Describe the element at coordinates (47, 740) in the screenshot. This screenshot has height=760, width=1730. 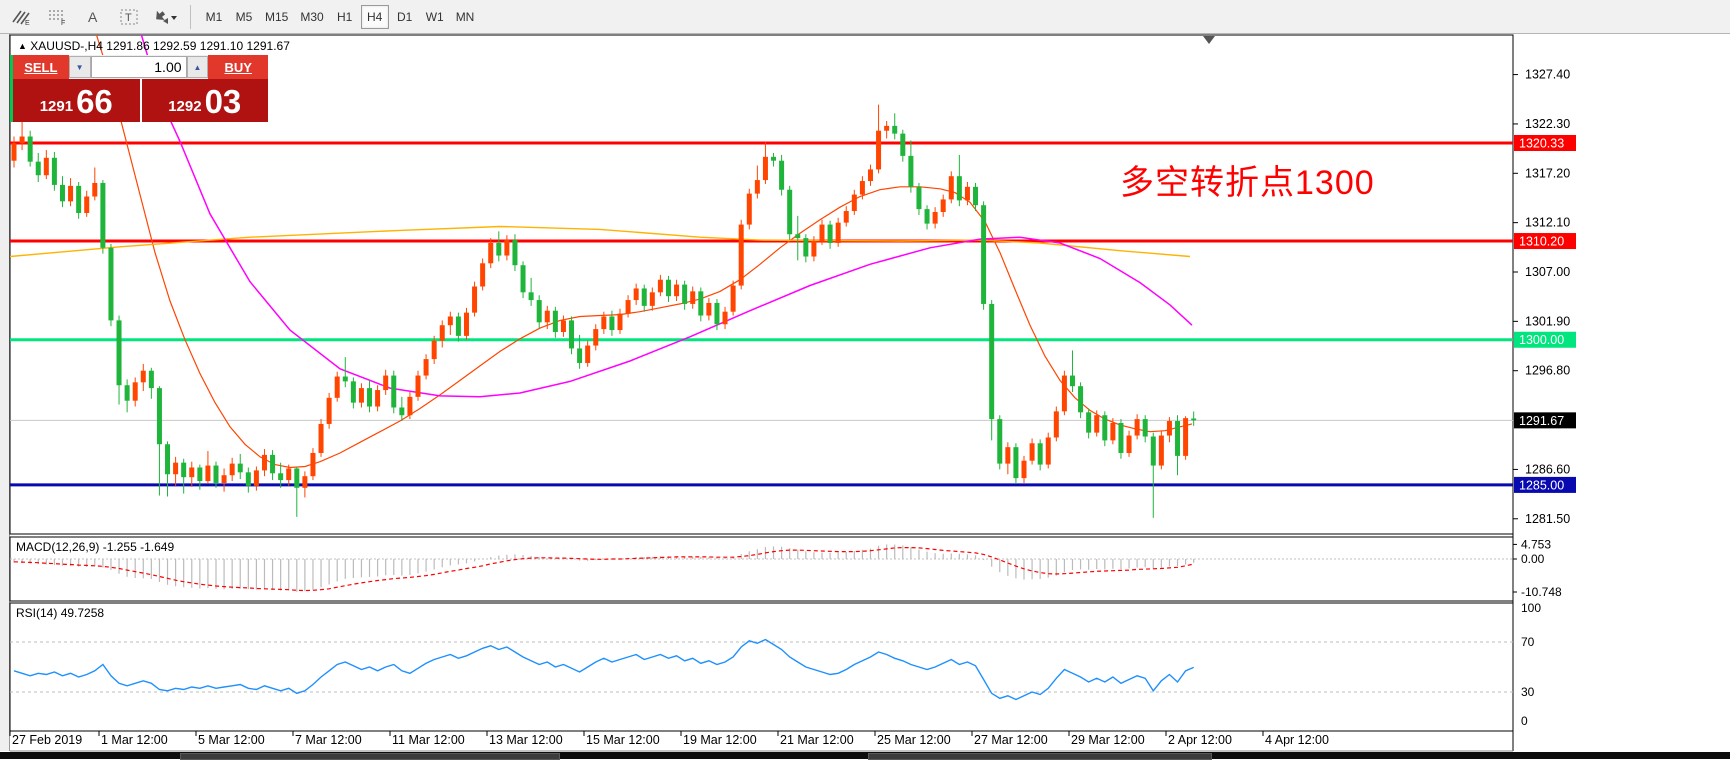
I see `date-axis-label: 27 Feb 2019` at that location.